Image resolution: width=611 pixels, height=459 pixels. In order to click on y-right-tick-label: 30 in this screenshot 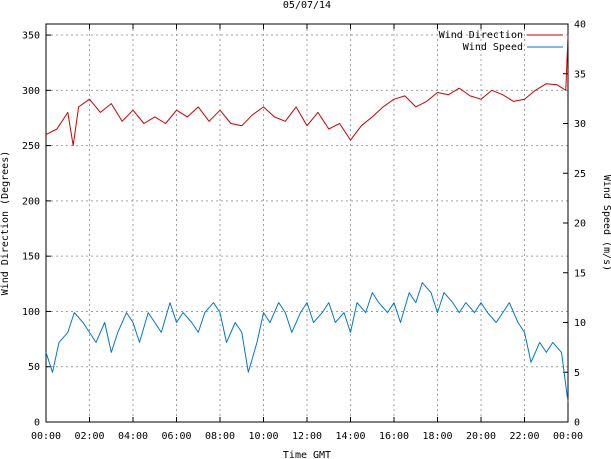, I will do `click(580, 124)`.